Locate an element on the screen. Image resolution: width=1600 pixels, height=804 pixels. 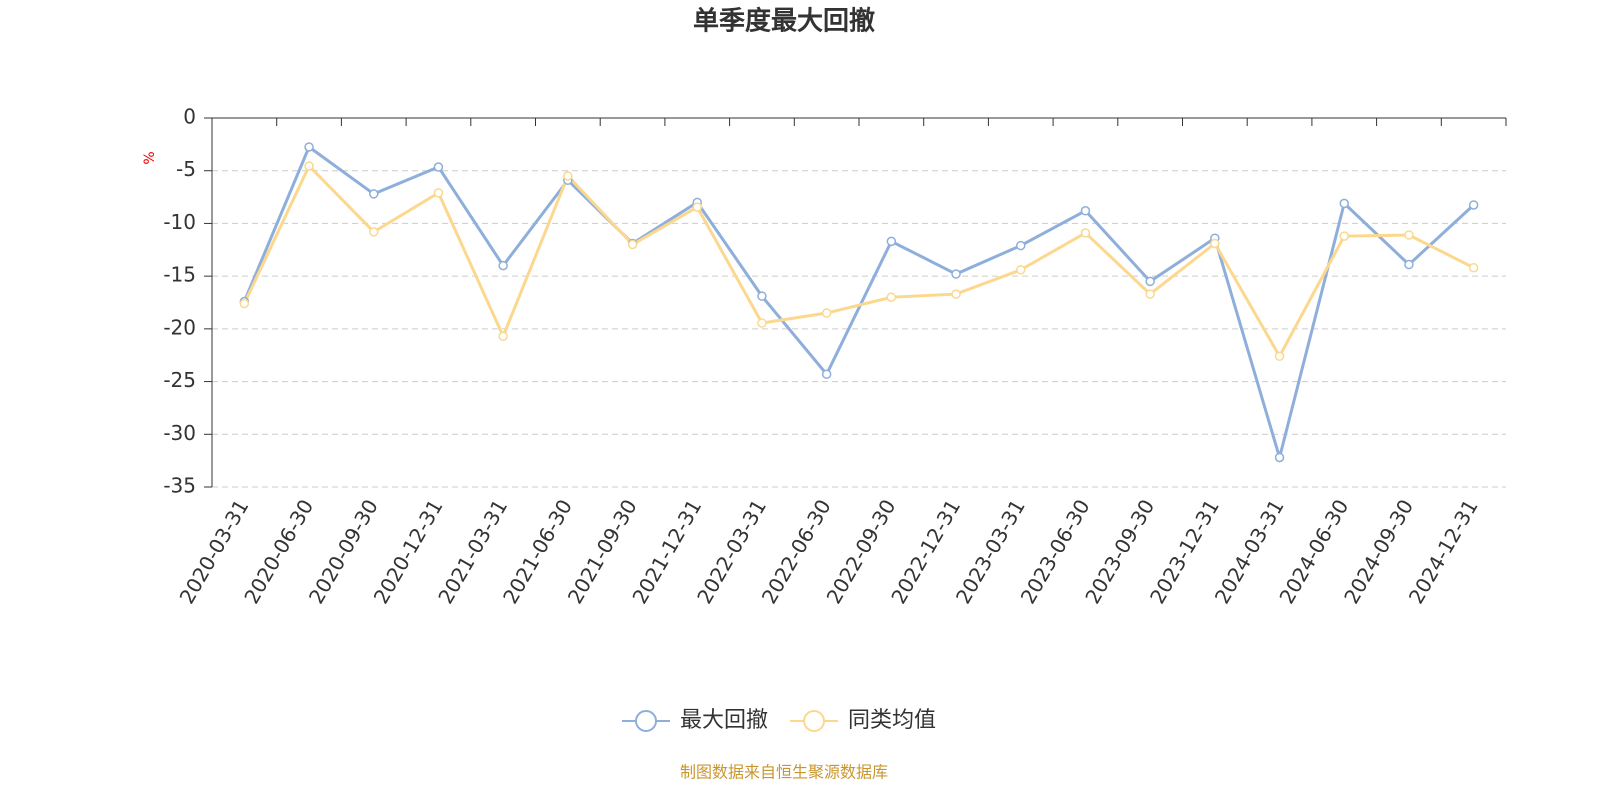
y-tick-label: -35 is located at coordinates (179, 486).